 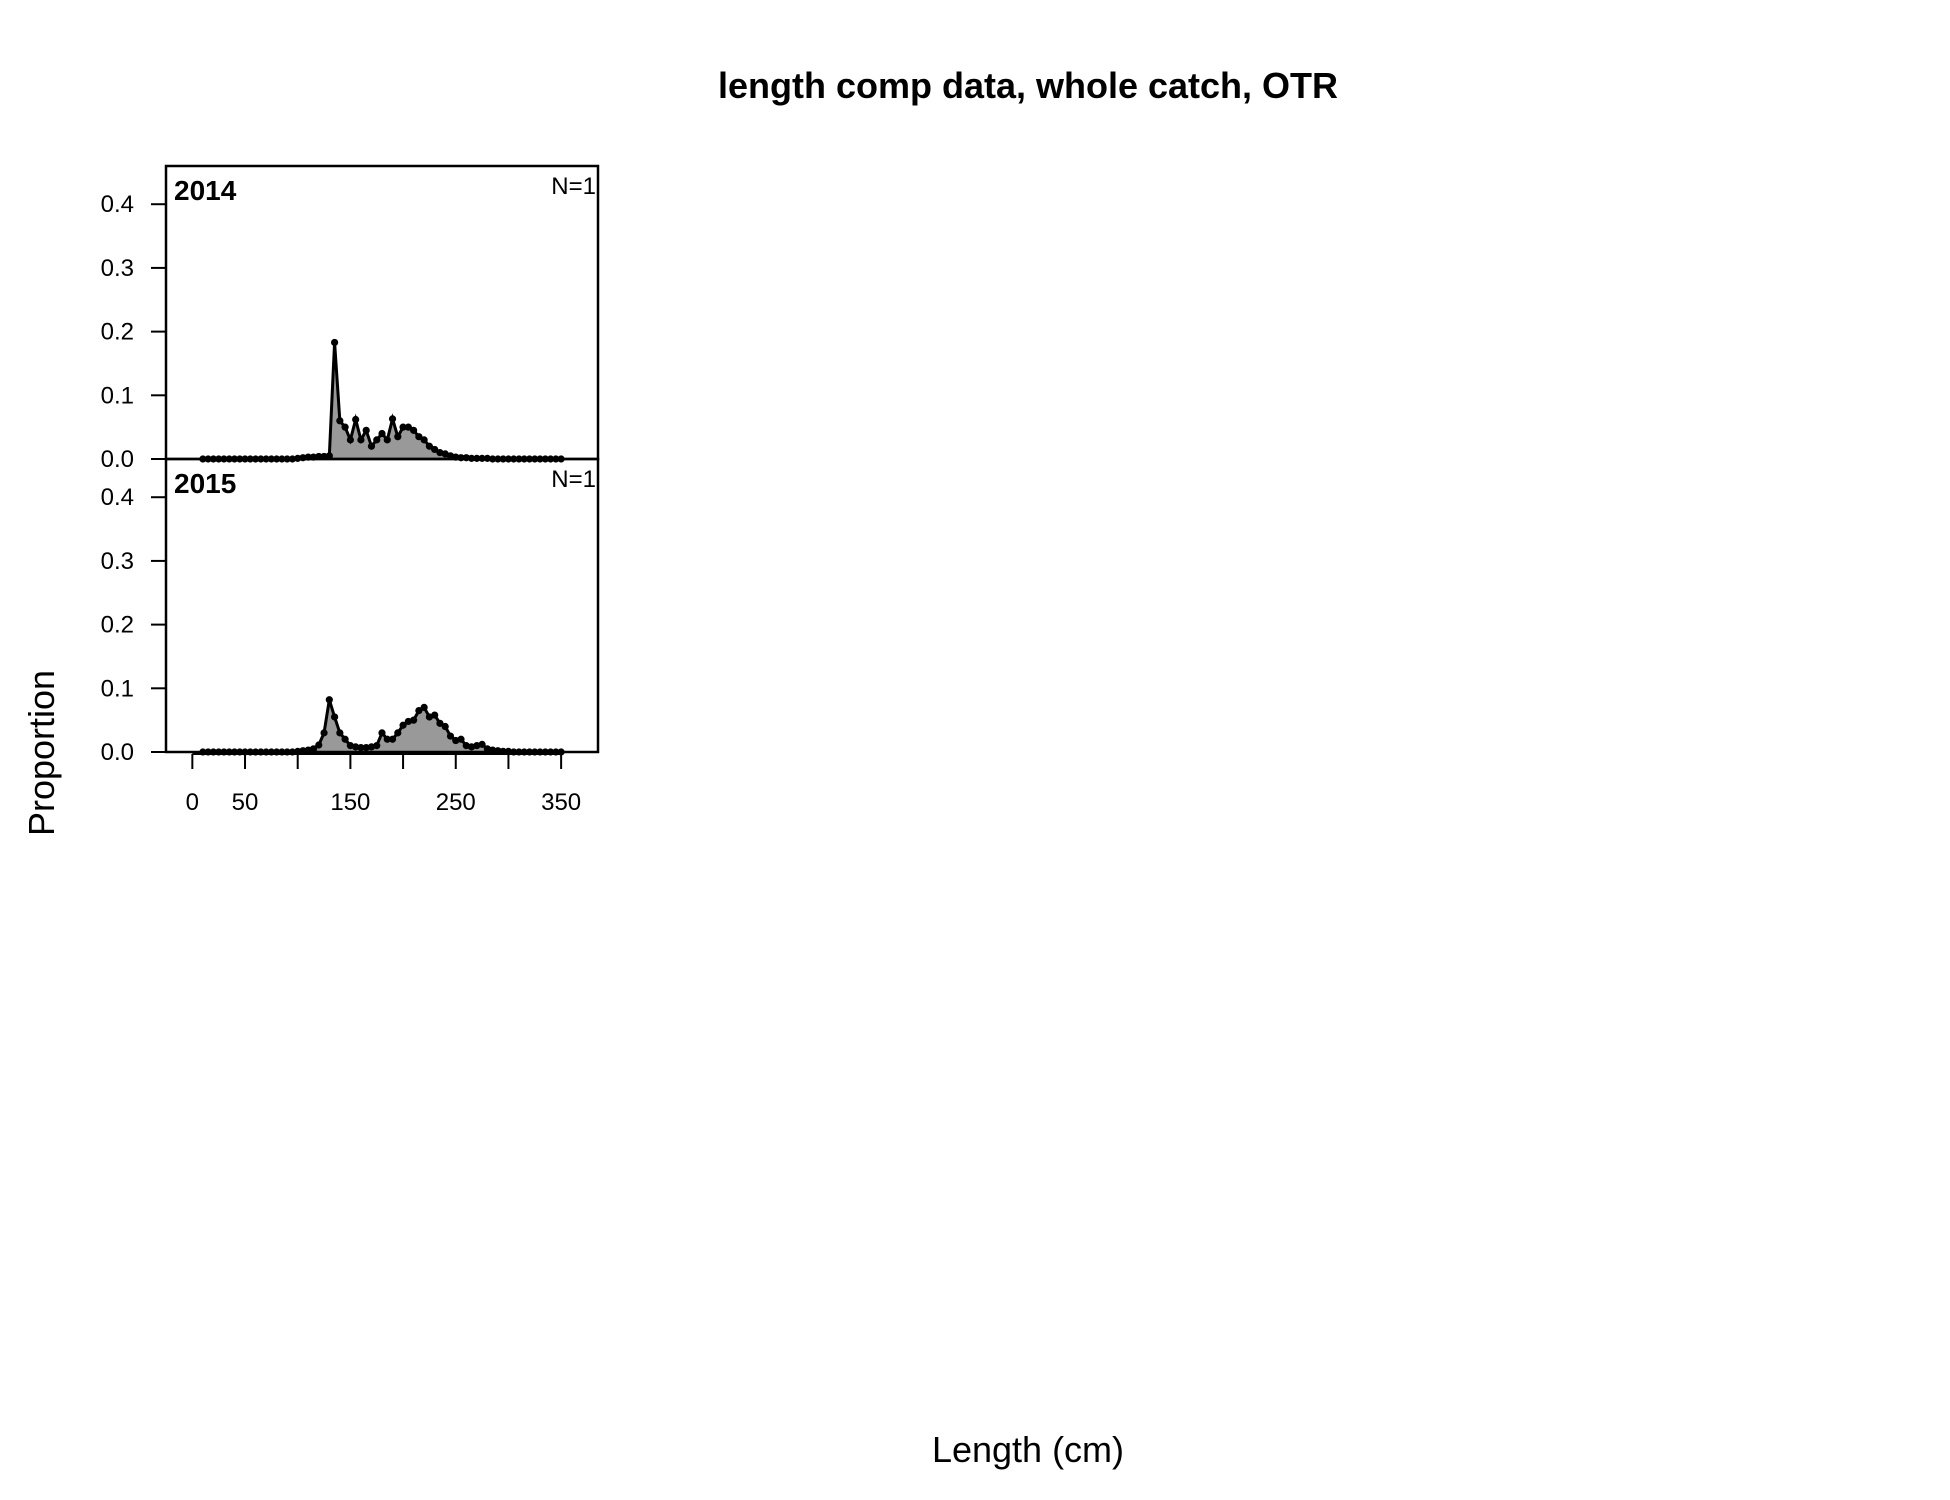 I want to click on x-axis-title: Length (cm), so click(x=1028, y=1449).